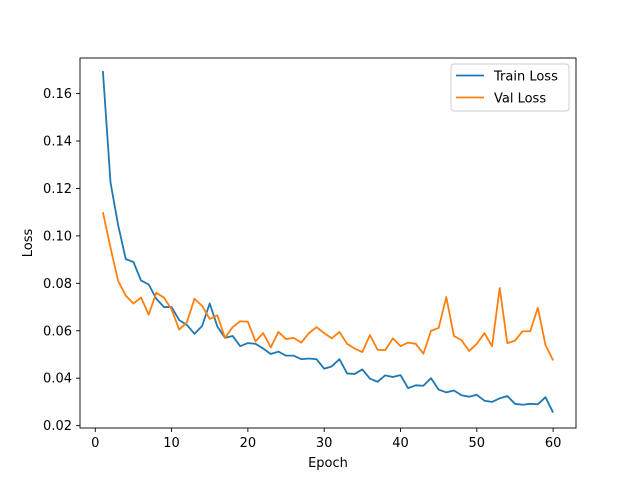  I want to click on y-tick-label: 0.12, so click(57, 189).